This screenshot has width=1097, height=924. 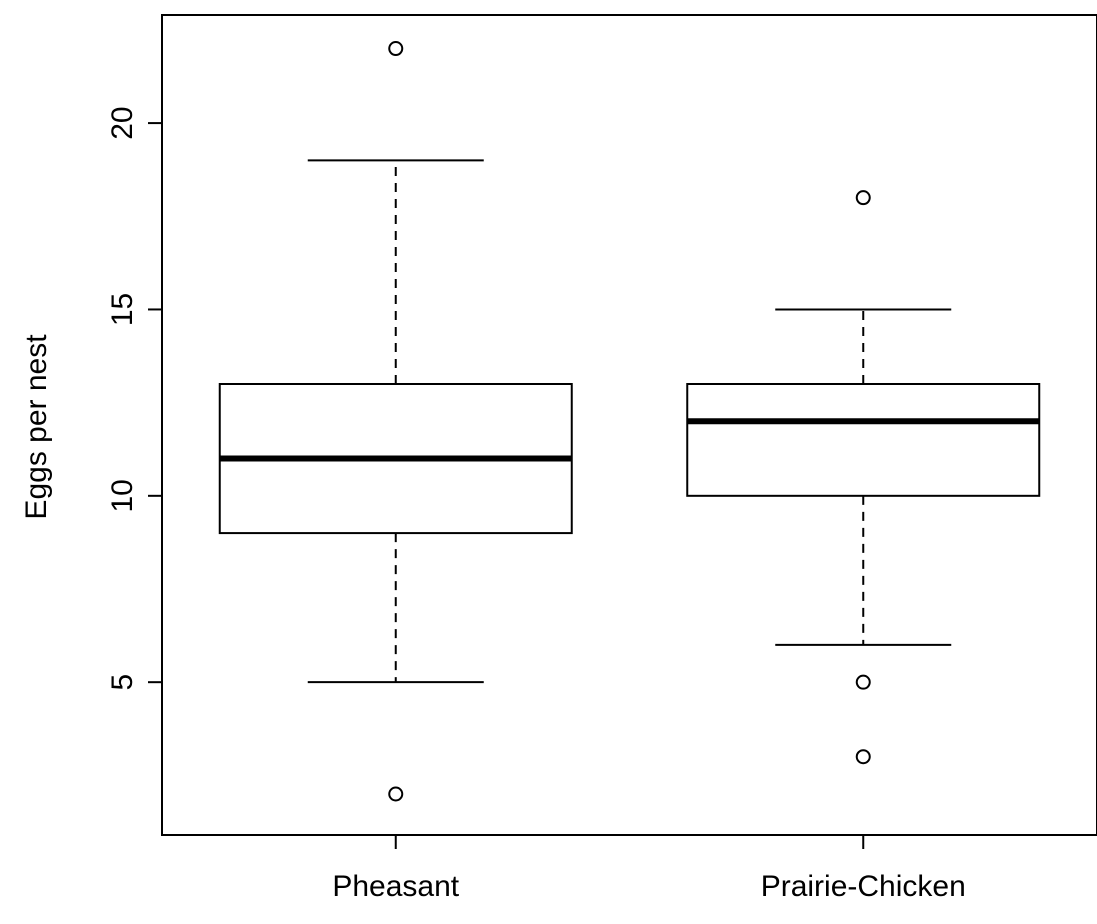 What do you see at coordinates (122, 122) in the screenshot?
I see `y-tick-label-20: 20` at bounding box center [122, 122].